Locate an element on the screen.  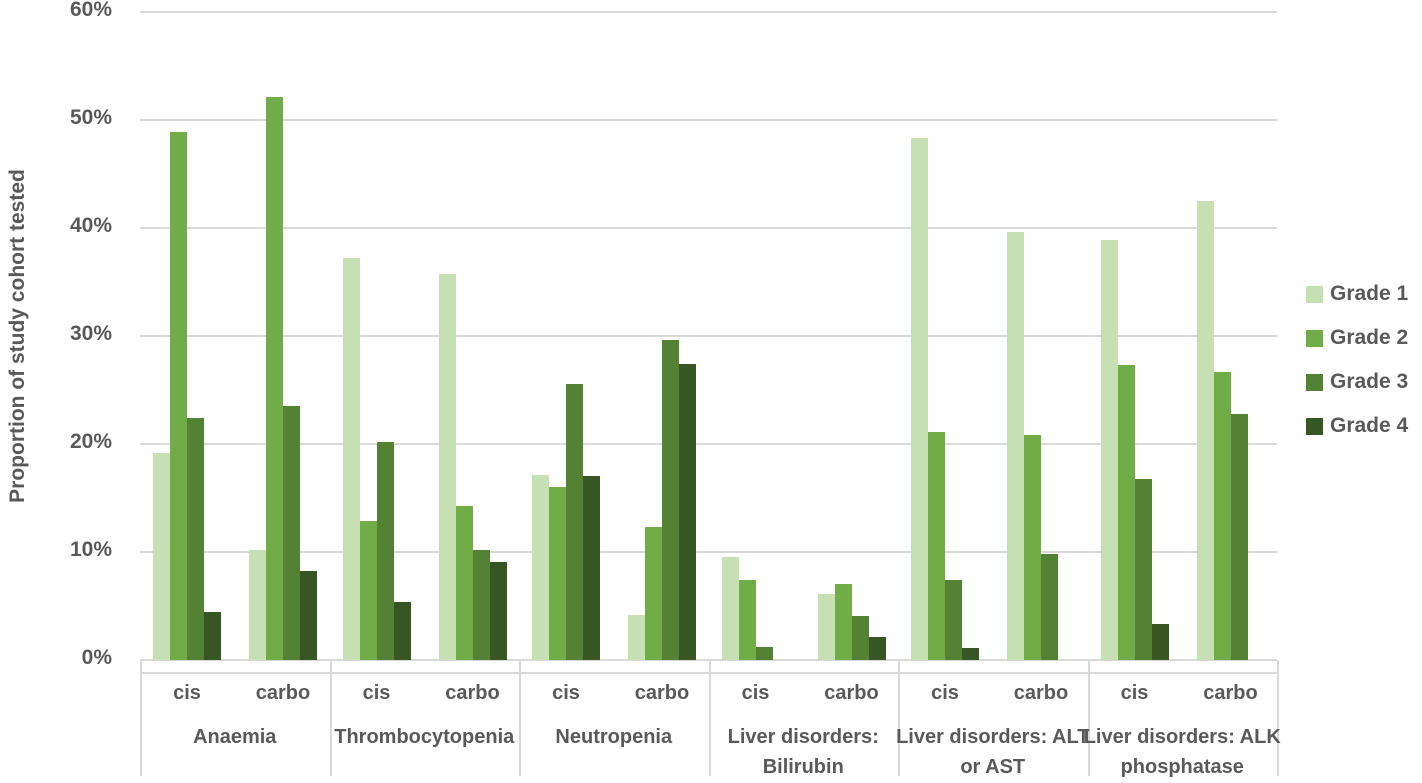
bar-anaemia-cis-grade3 is located at coordinates (195, 539).